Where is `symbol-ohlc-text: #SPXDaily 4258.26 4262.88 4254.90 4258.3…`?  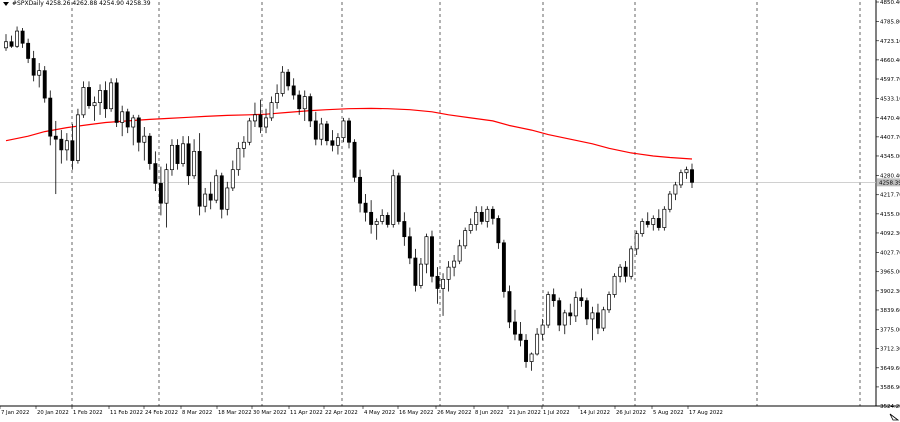 symbol-ohlc-text: #SPXDaily 4258.26 4262.88 4254.90 4258.3… is located at coordinates (81, 3).